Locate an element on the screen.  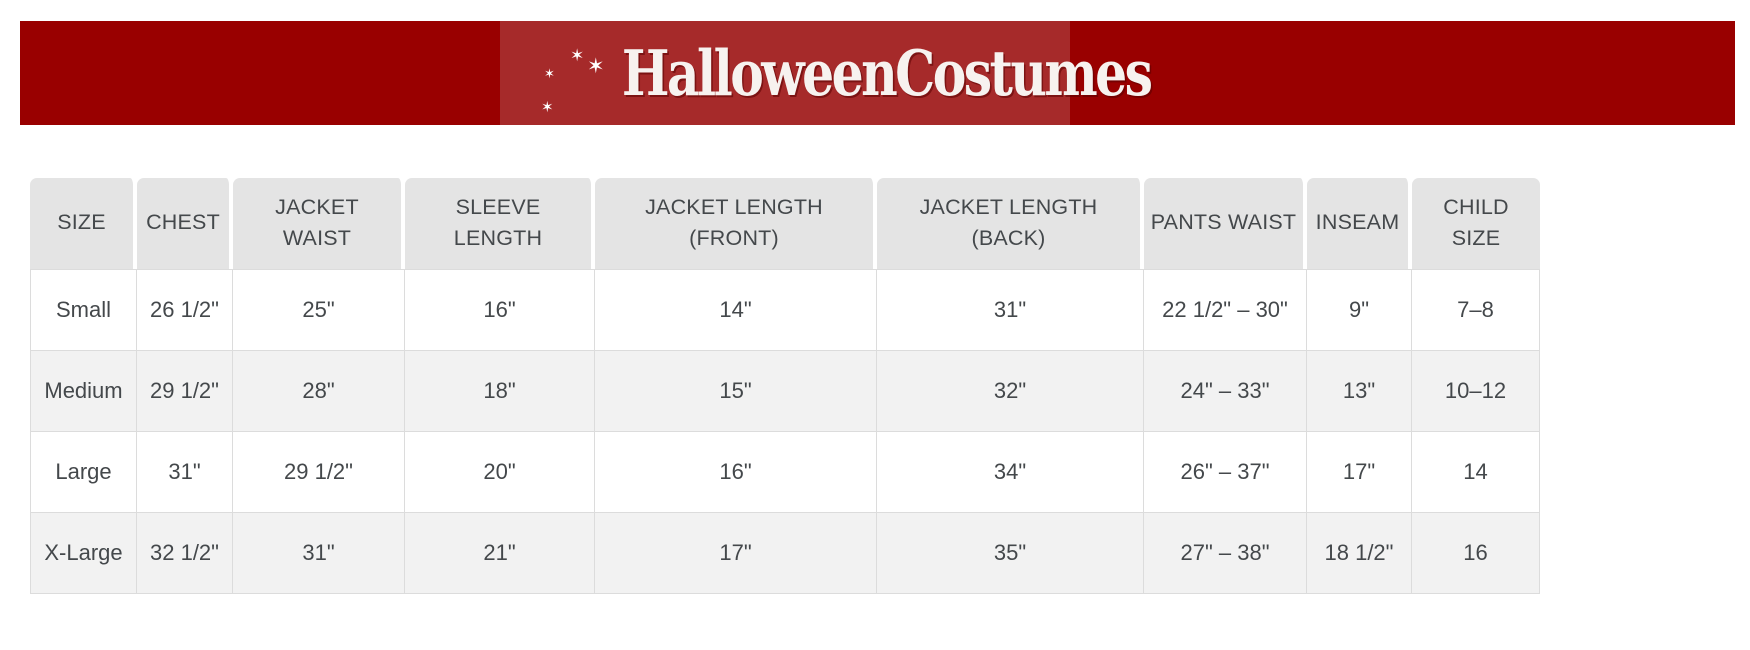
cell-inseam: 13" is located at coordinates (1359, 392).